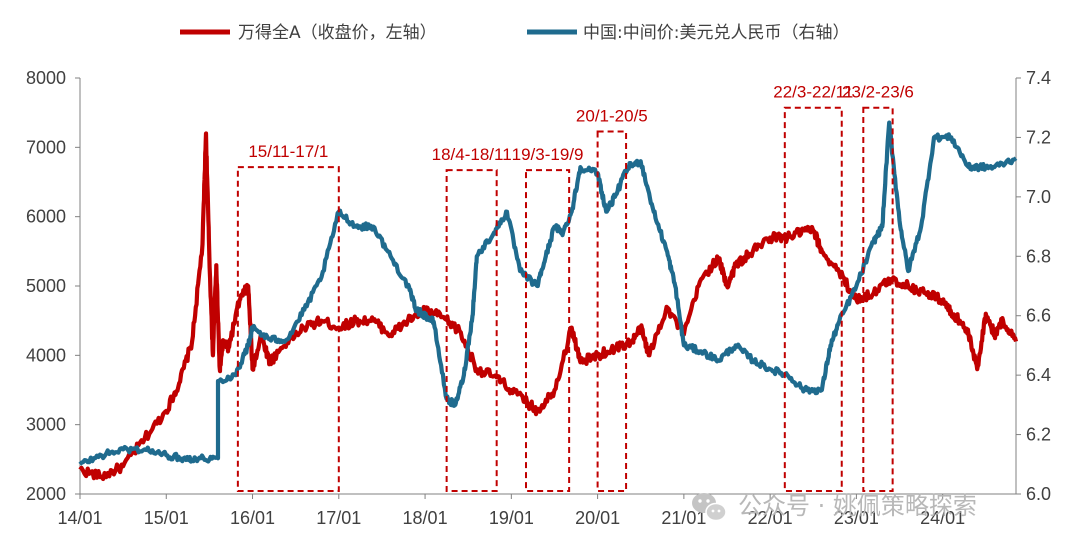  I want to click on legend: 万得全A（收盘价，左轴） 中国:中间价:美元兑人民币（右轴）, so click(514, 33).